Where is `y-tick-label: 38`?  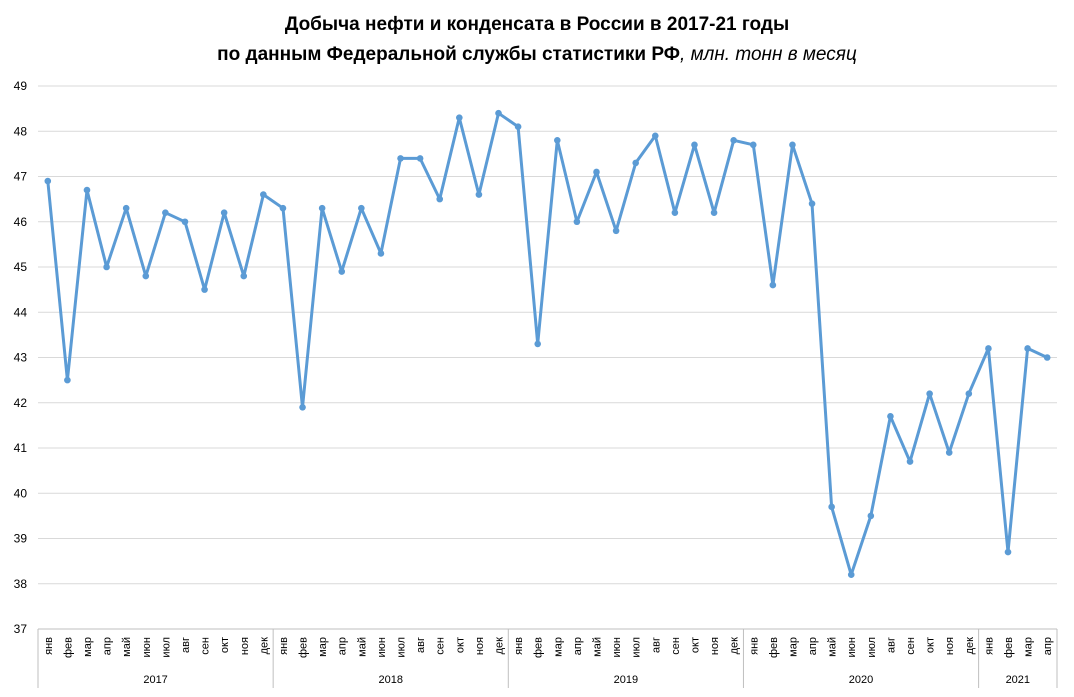 y-tick-label: 38 is located at coordinates (21, 584).